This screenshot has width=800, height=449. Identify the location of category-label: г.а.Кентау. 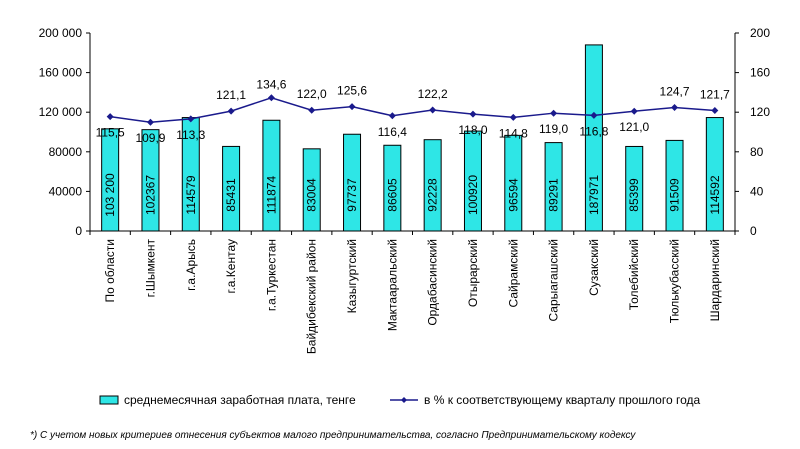
(231, 266).